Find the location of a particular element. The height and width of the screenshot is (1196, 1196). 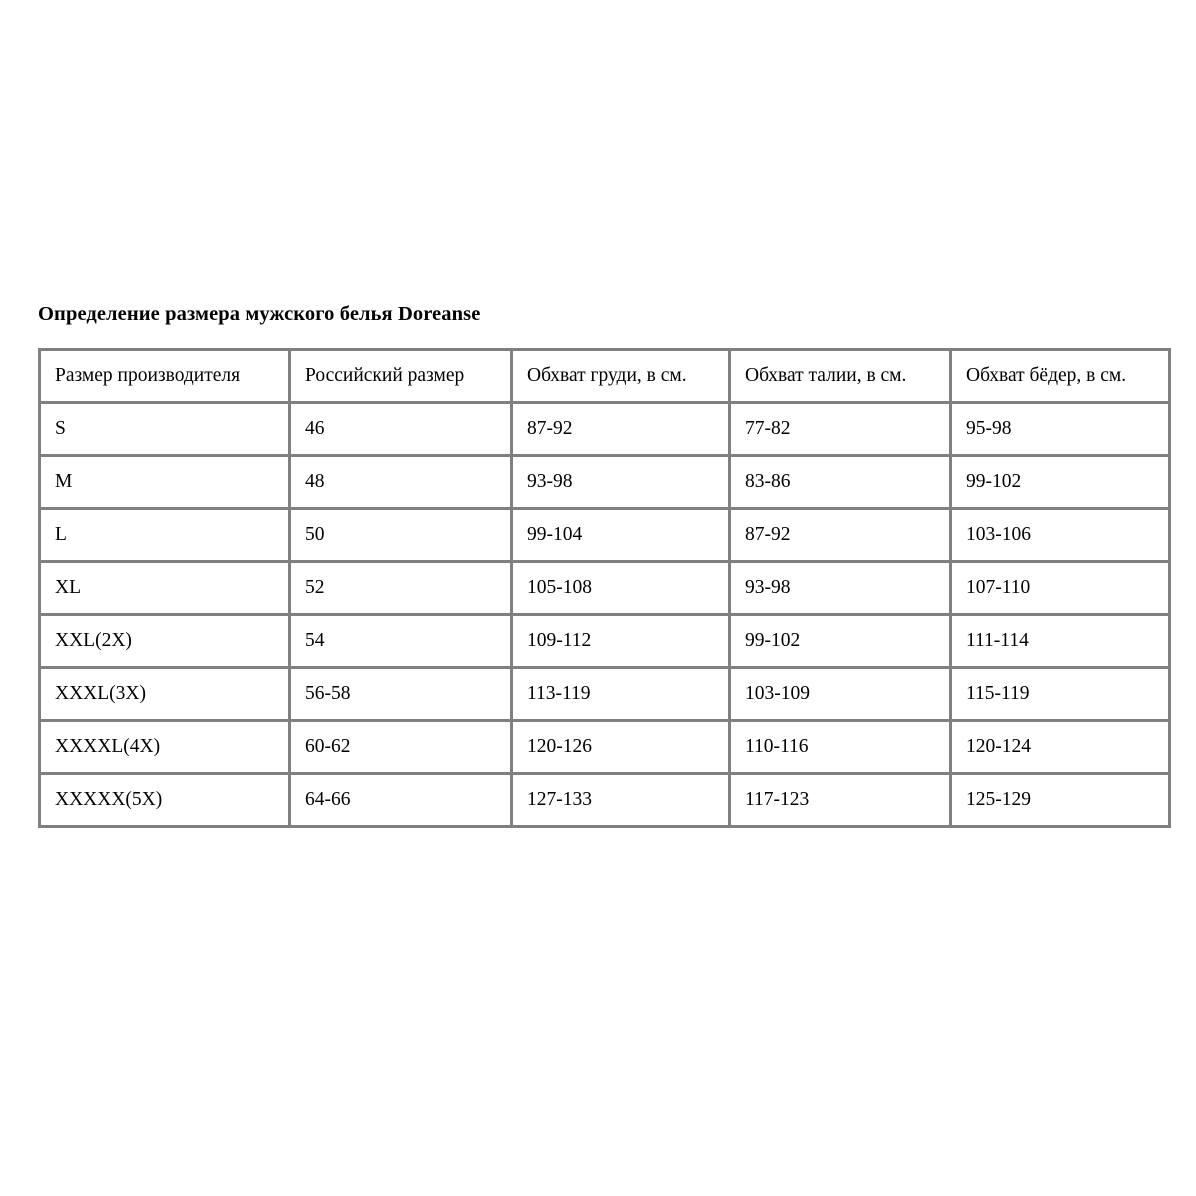

cell-manufacturer-size: XXL(2X) is located at coordinates (164, 641).